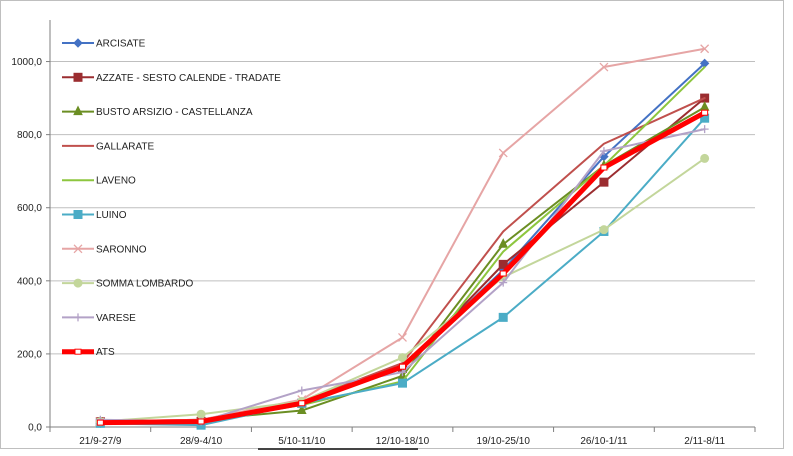 This screenshot has width=793, height=456. What do you see at coordinates (29, 135) in the screenshot?
I see `y-tick-label: 800,0` at bounding box center [29, 135].